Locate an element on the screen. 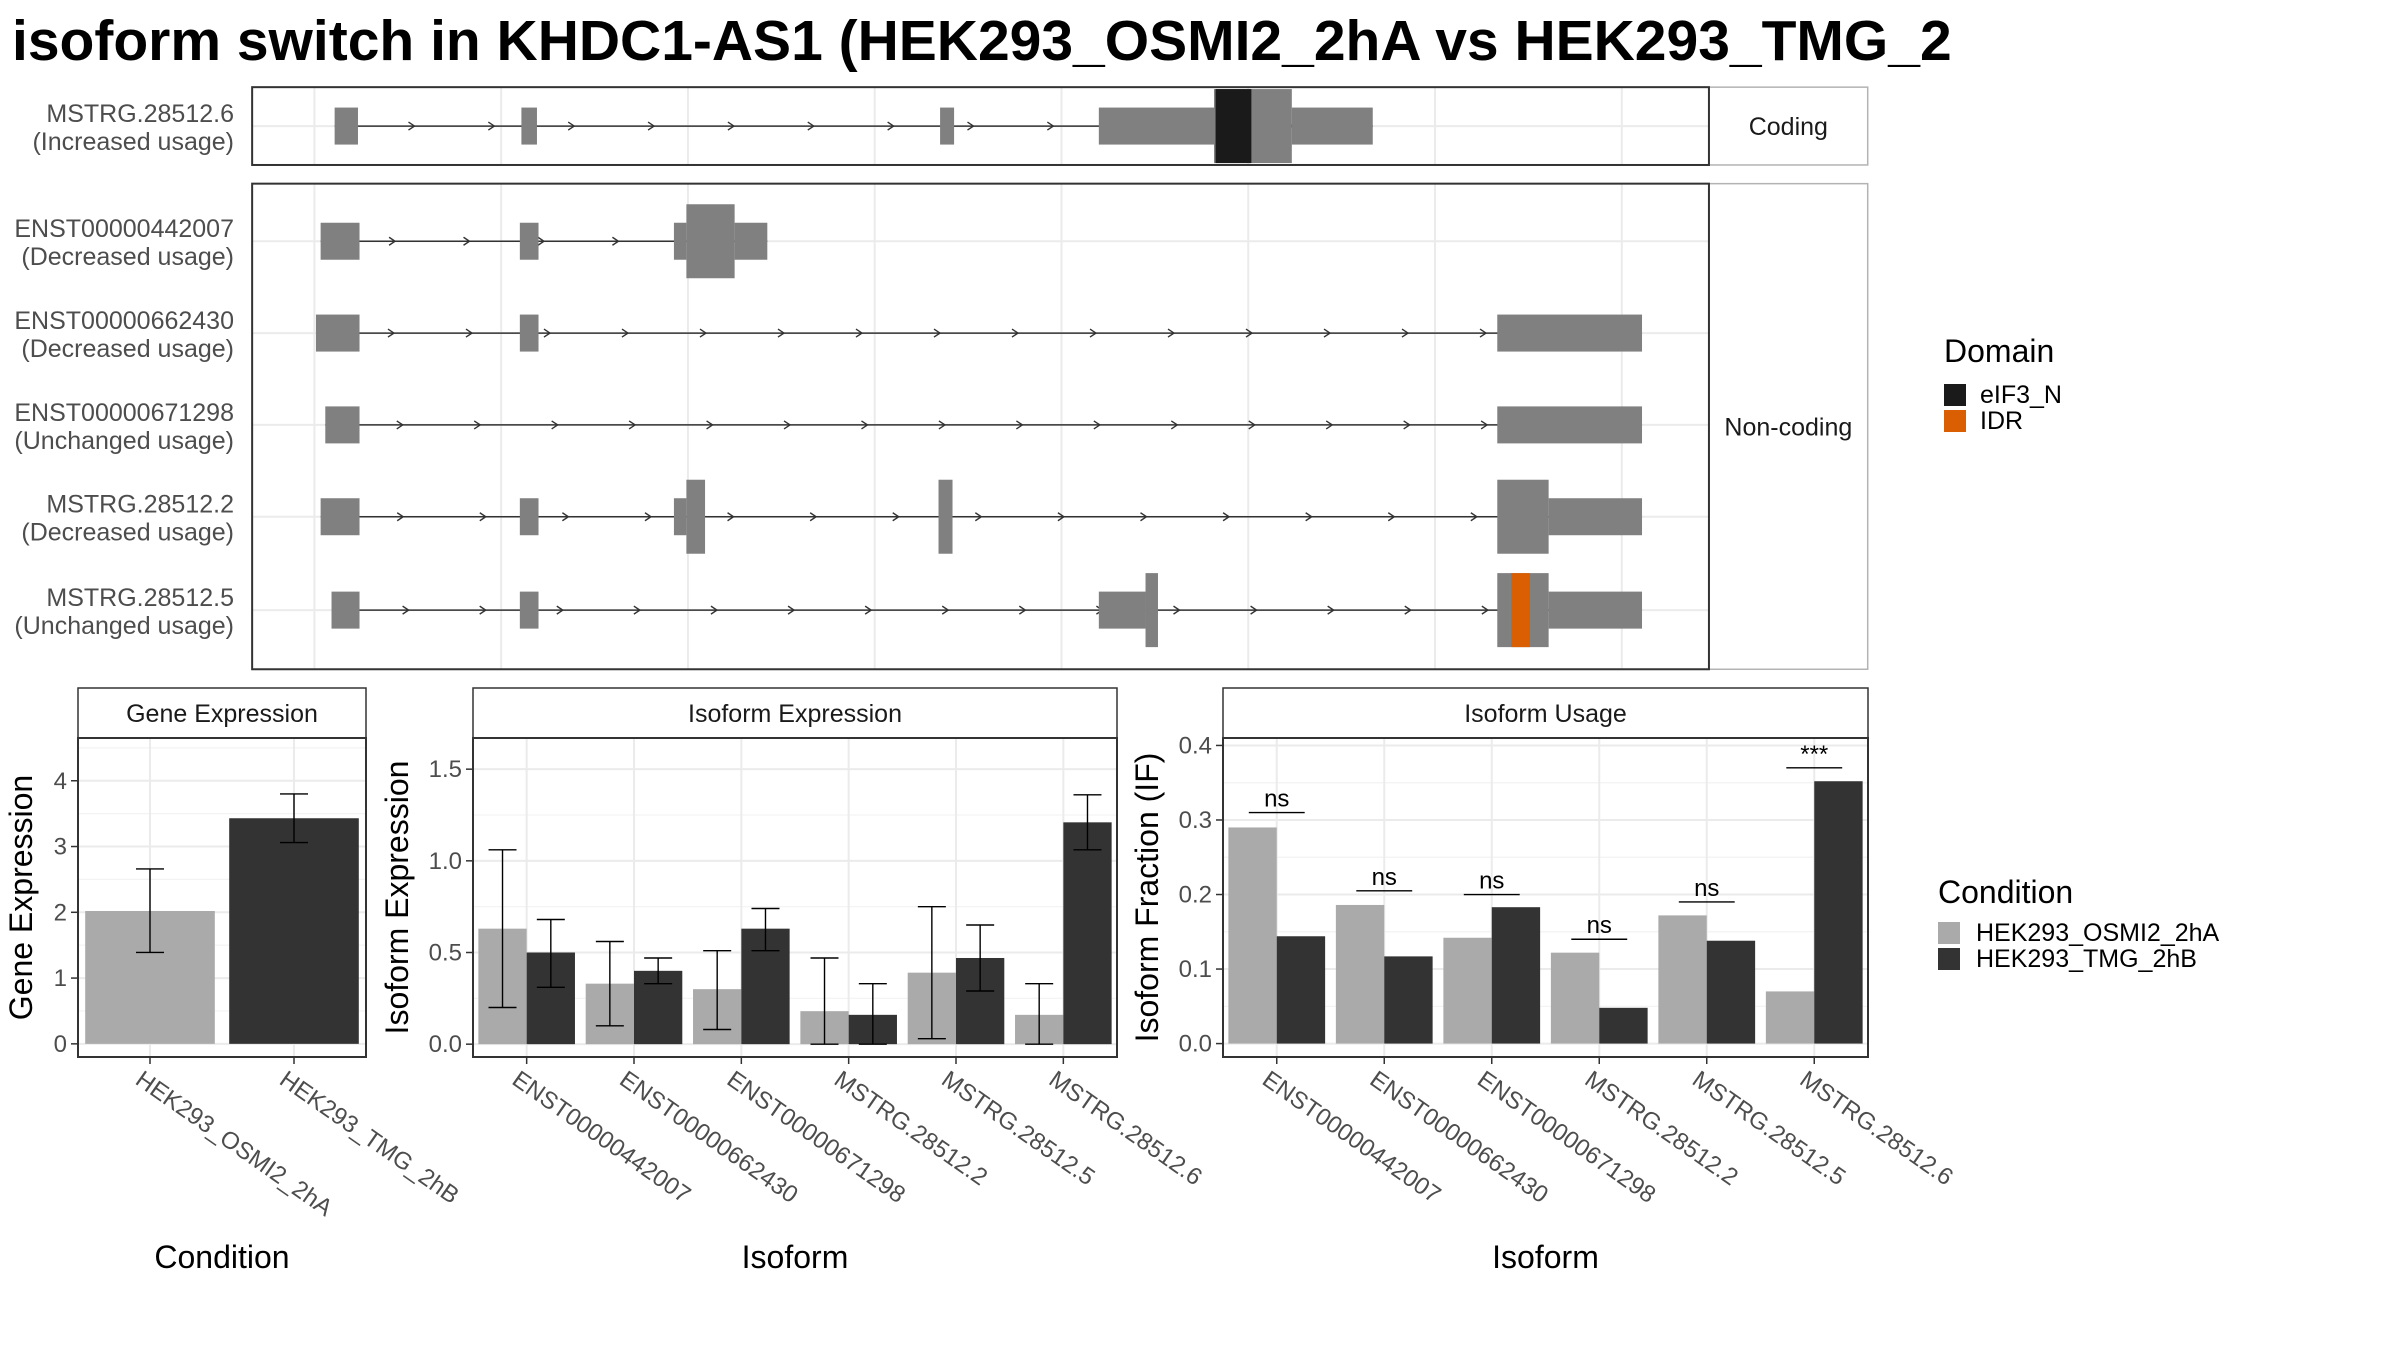 Image resolution: width=2400 pixels, height=1350 pixels. y-tick-label: 3 is located at coordinates (60, 847).